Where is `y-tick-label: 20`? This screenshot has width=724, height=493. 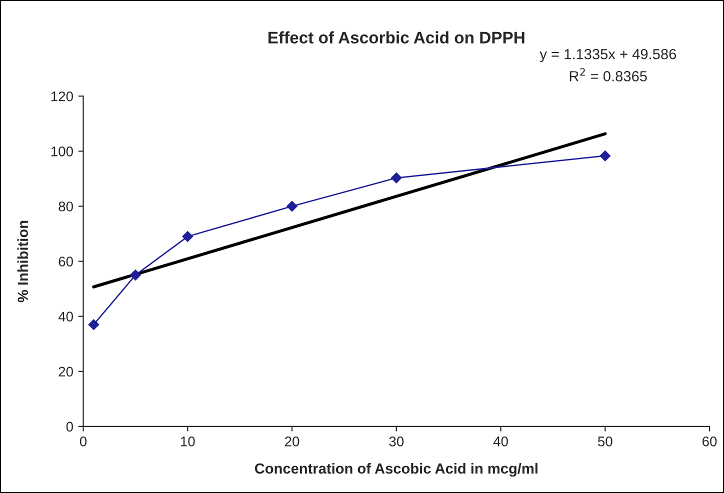 y-tick-label: 20 is located at coordinates (65, 371).